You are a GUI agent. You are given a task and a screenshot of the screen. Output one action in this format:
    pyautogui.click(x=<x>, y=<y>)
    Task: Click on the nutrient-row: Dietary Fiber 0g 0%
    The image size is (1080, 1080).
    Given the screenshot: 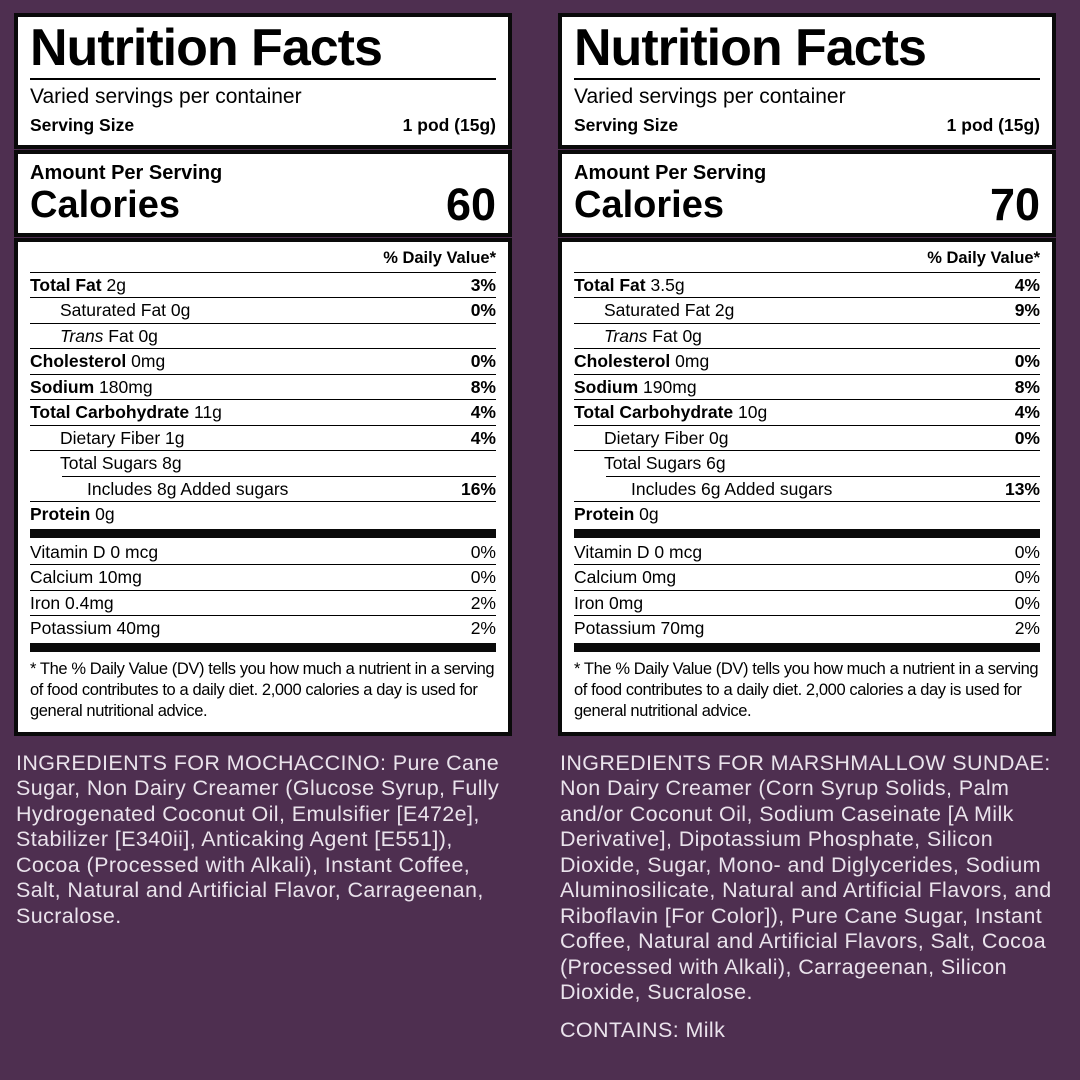 What is the action you would take?
    pyautogui.click(x=807, y=438)
    